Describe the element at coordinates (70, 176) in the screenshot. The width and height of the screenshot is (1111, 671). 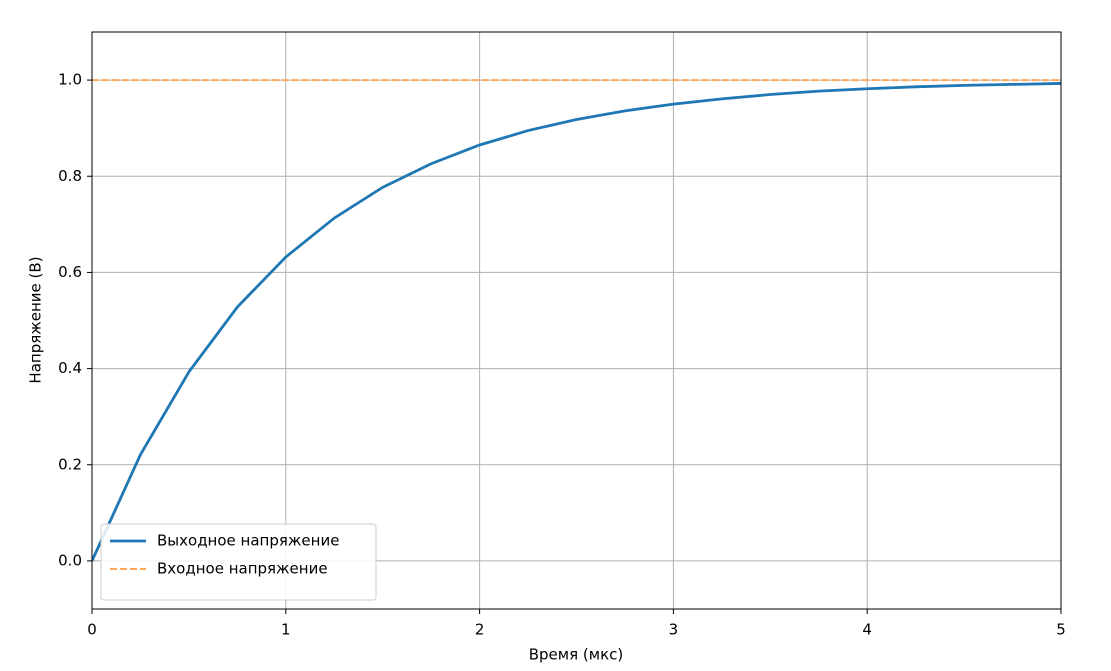
I see `y-tick-label: 0.8` at that location.